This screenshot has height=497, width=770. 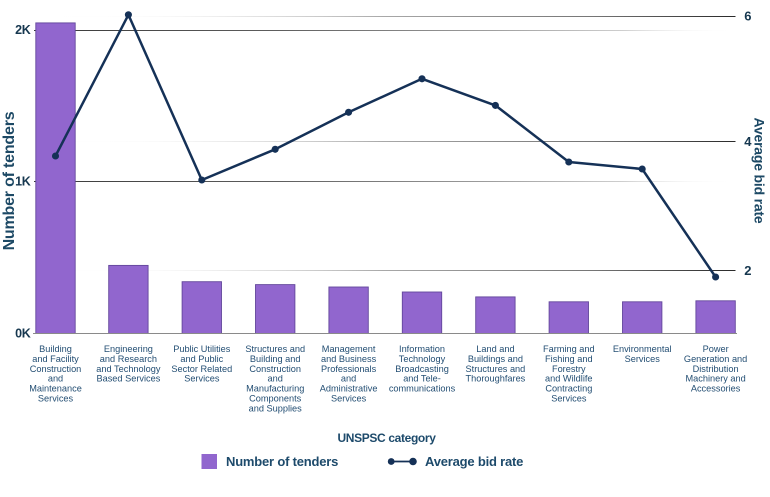 I want to click on svg-text: Administrative, so click(x=349, y=389).